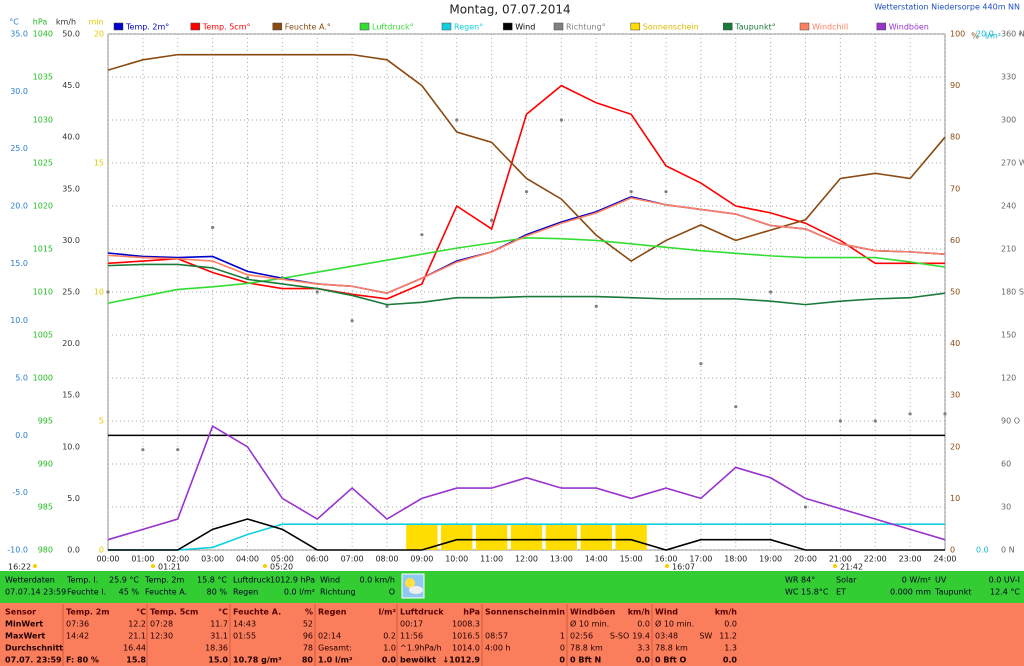 Image resolution: width=1024 pixels, height=666 pixels. What do you see at coordinates (43, 77) in the screenshot?
I see `y-tick-label: 1035` at bounding box center [43, 77].